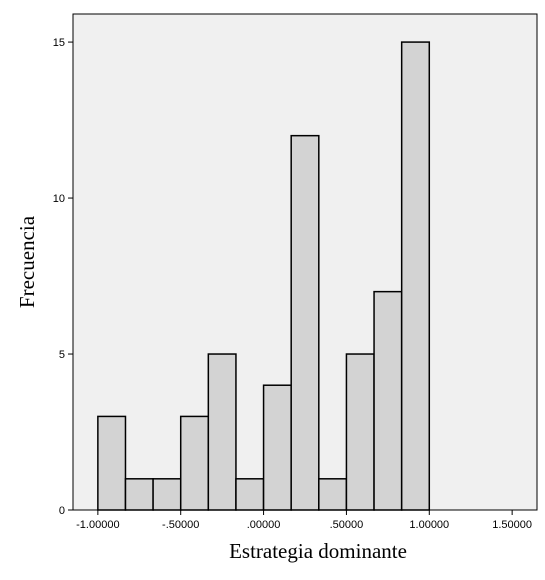 The width and height of the screenshot is (545, 580). I want to click on y-axis-title: Frecuencia, so click(27, 261).